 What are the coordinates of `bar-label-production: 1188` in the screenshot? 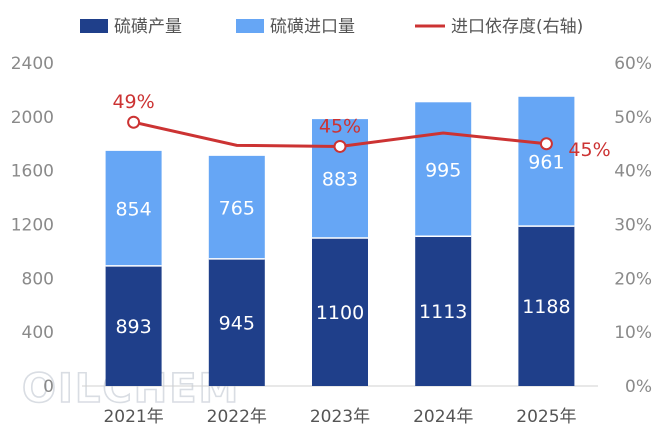 It's located at (546, 307).